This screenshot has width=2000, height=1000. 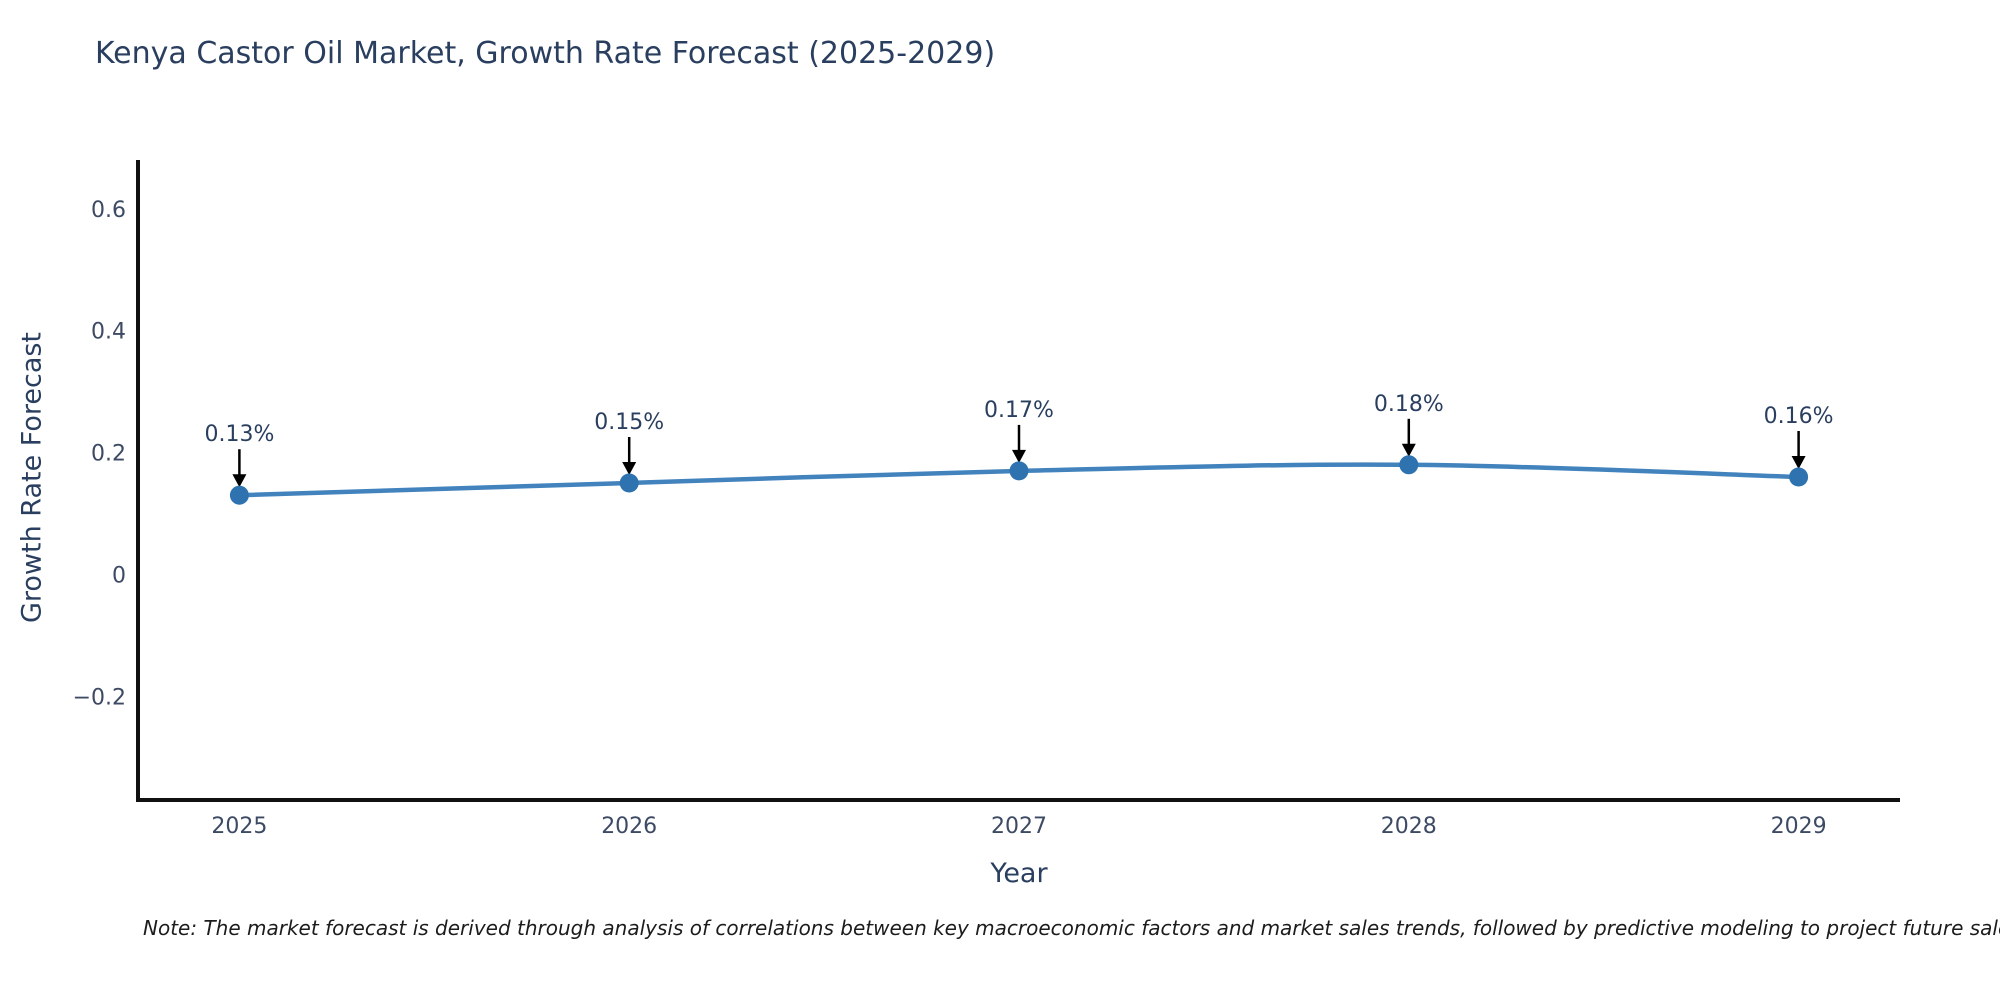 I want to click on x-tick-label: 2028, so click(x=1409, y=826).